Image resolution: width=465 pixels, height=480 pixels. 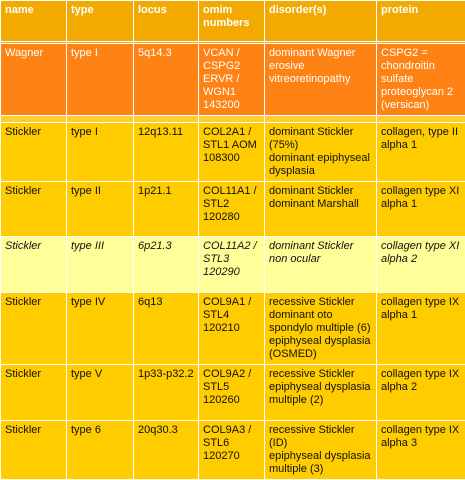 I want to click on cell: COL2A1 / STL1 AOM 108300, so click(x=232, y=152).